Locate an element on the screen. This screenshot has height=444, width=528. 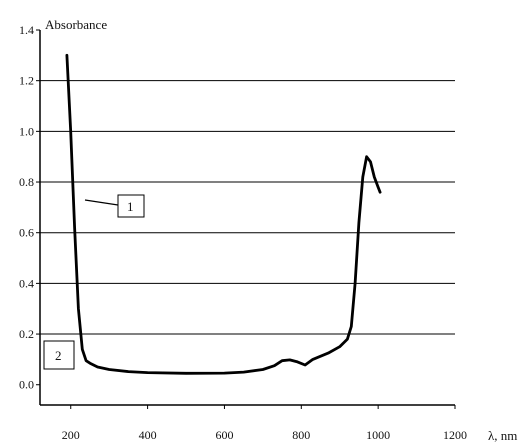
y-tick-label: 0.6 is located at coordinates (26, 233).